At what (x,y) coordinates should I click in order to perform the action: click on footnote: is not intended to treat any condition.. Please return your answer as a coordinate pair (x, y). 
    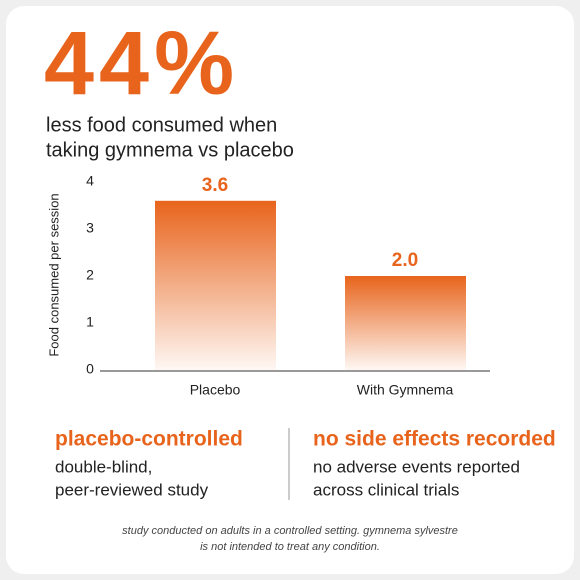
    Looking at the image, I should click on (290, 547).